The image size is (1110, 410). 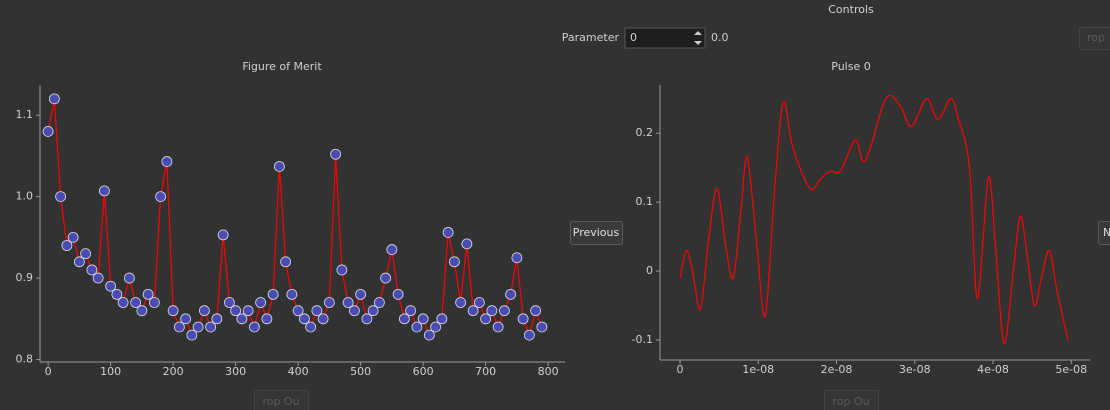 I want to click on spin-arrows, so click(x=698, y=38).